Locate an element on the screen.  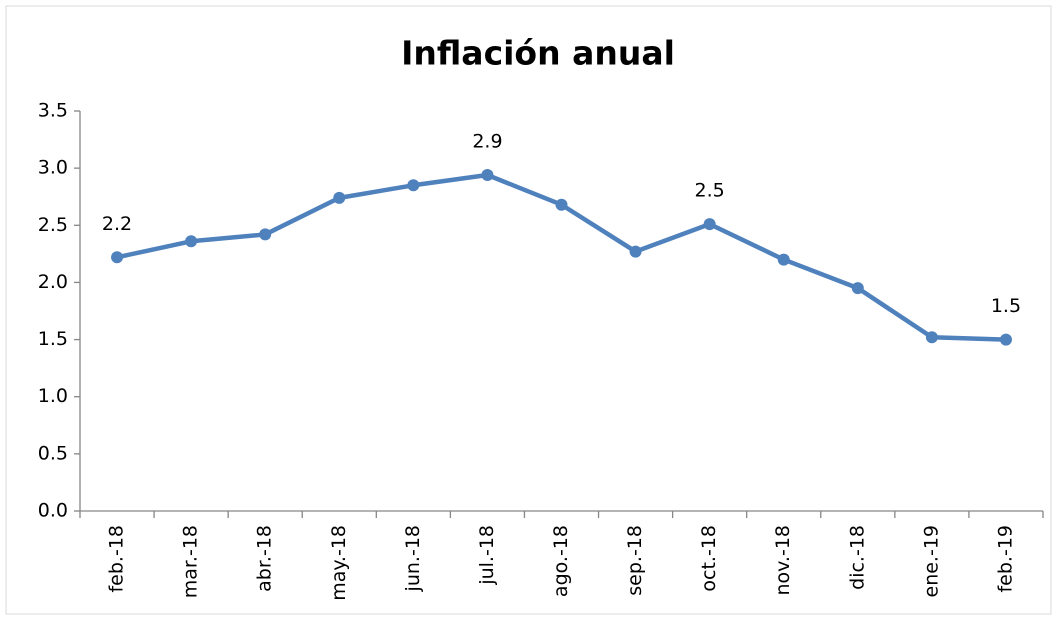
x-tick-label: dic.-18 is located at coordinates (857, 557).